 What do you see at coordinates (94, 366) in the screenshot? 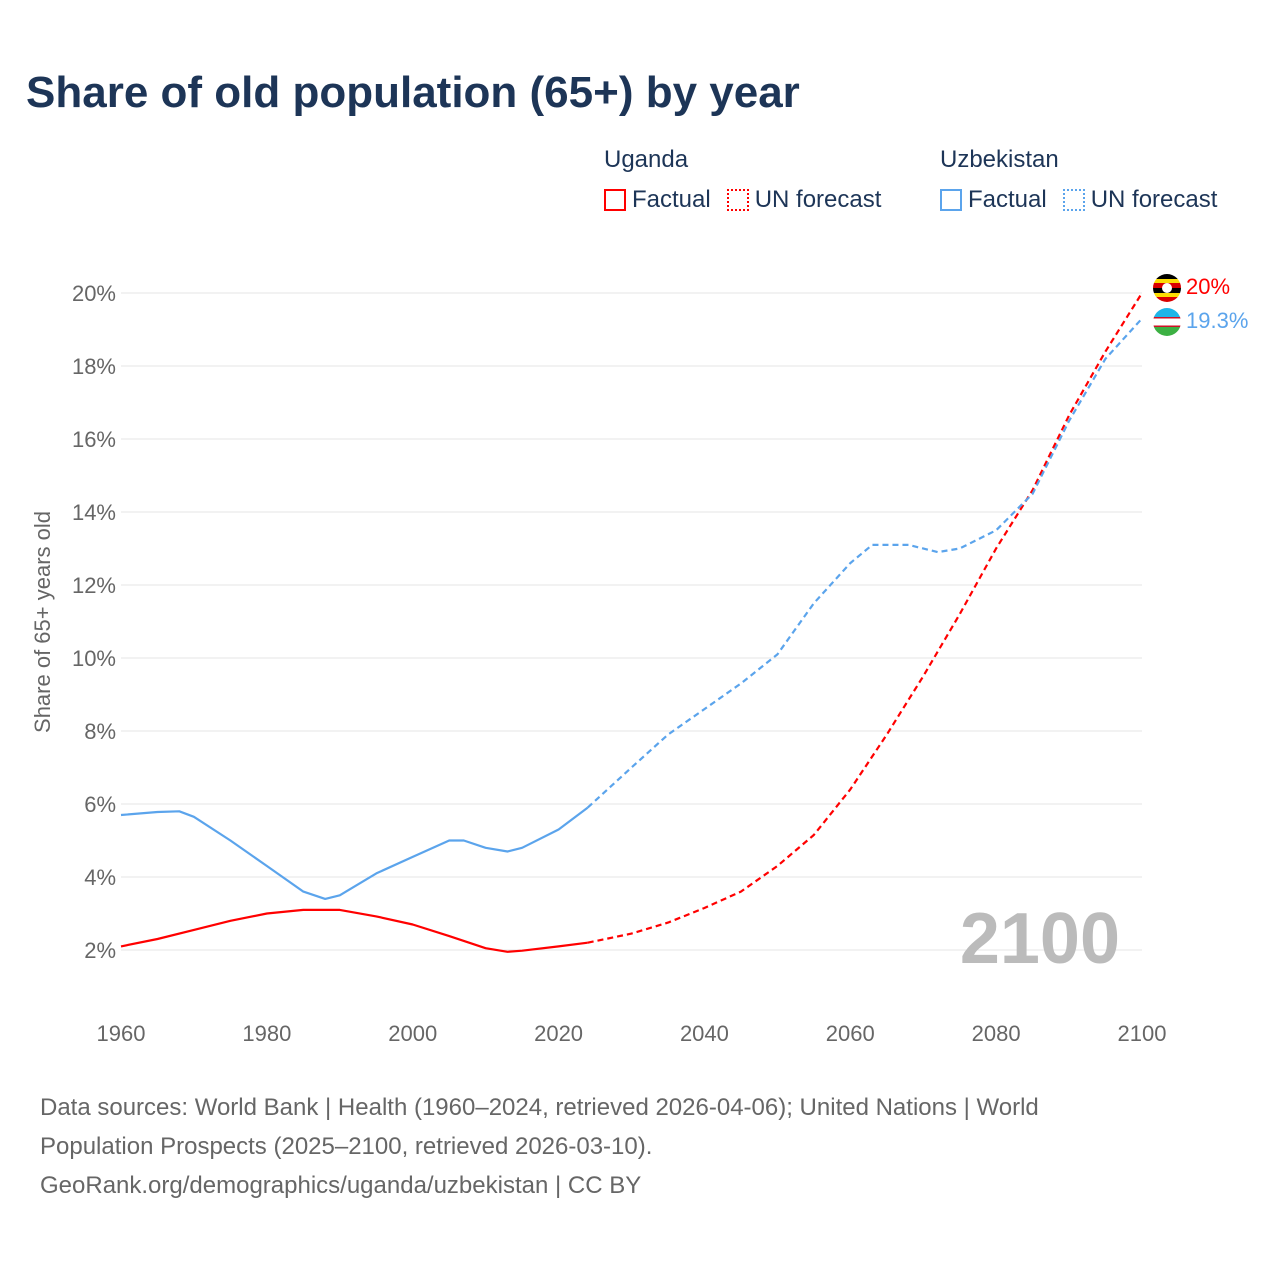
I see `y-tick-label: 18%` at bounding box center [94, 366].